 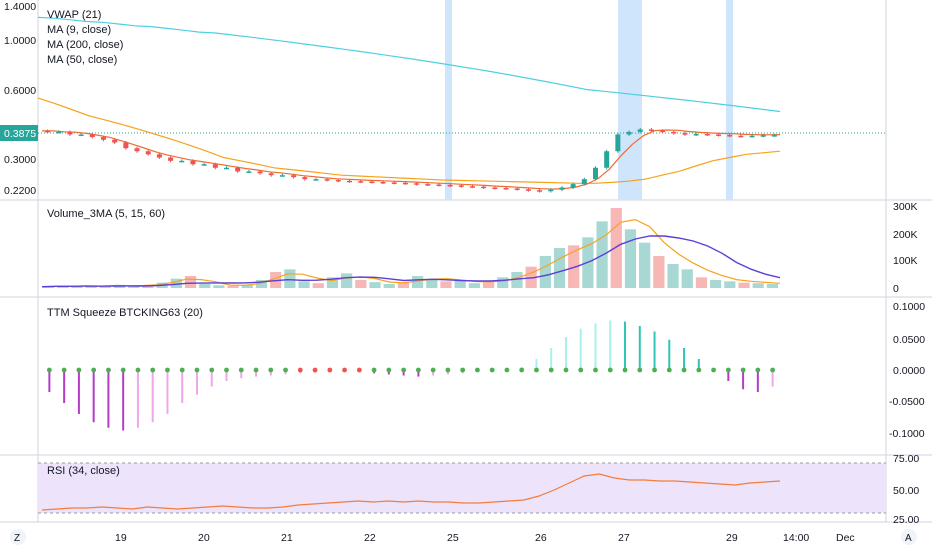 I want to click on vwap-line, so click(x=409, y=64).